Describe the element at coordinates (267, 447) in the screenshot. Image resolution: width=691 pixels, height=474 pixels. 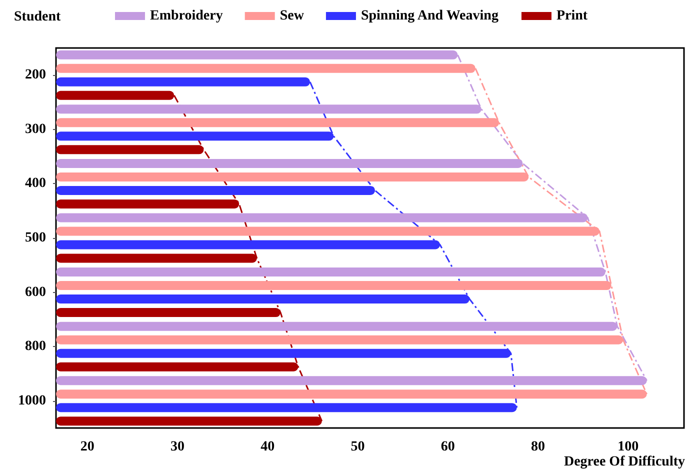
I see `text: 40` at that location.